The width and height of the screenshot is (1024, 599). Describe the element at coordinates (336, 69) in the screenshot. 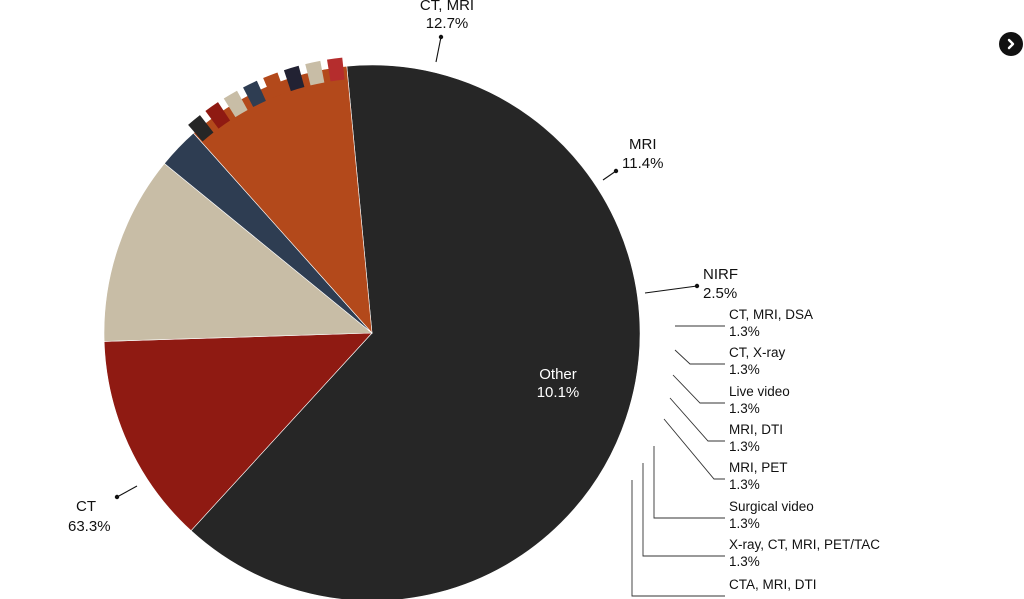

I see `ring-segment-cta-mri-dti` at that location.